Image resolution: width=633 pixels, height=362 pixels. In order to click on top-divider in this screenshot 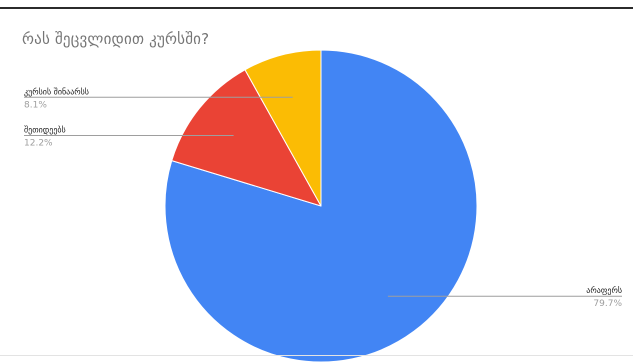, I will do `click(316, 8)`.